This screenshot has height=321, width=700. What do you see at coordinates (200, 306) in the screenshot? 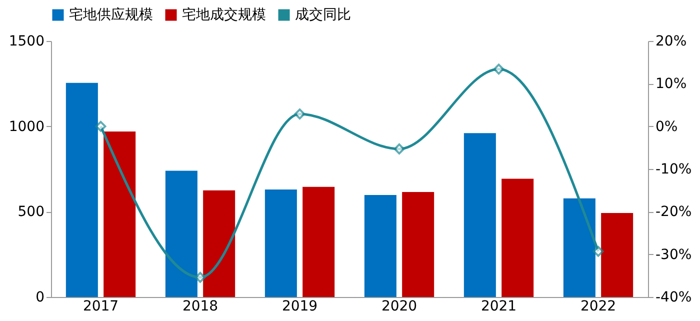
I see `x-tick-label: 2018` at bounding box center [200, 306].